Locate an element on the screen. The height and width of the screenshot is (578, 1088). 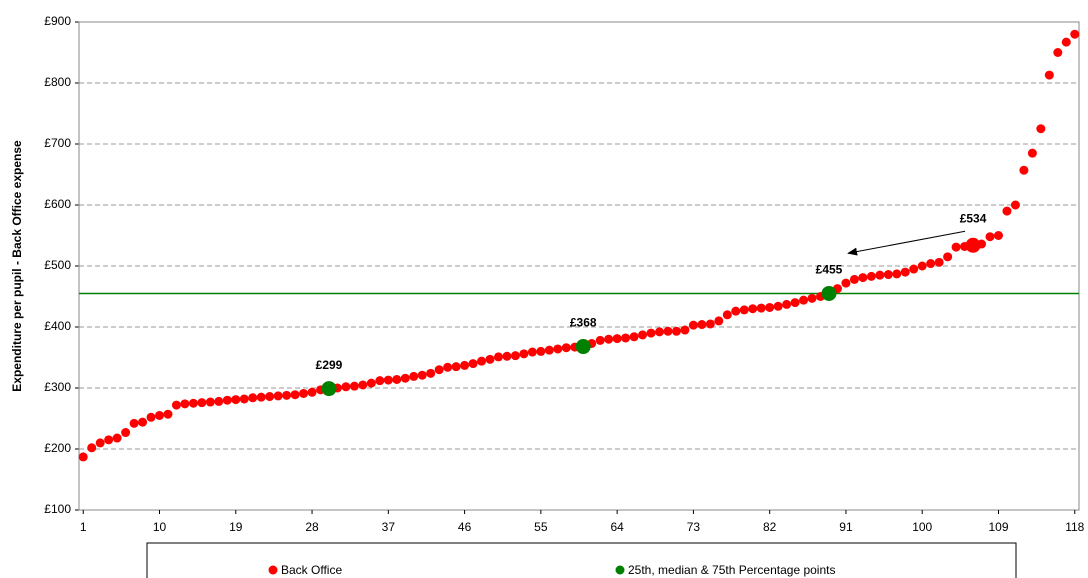
x-tick-label: 64 is located at coordinates (617, 527).